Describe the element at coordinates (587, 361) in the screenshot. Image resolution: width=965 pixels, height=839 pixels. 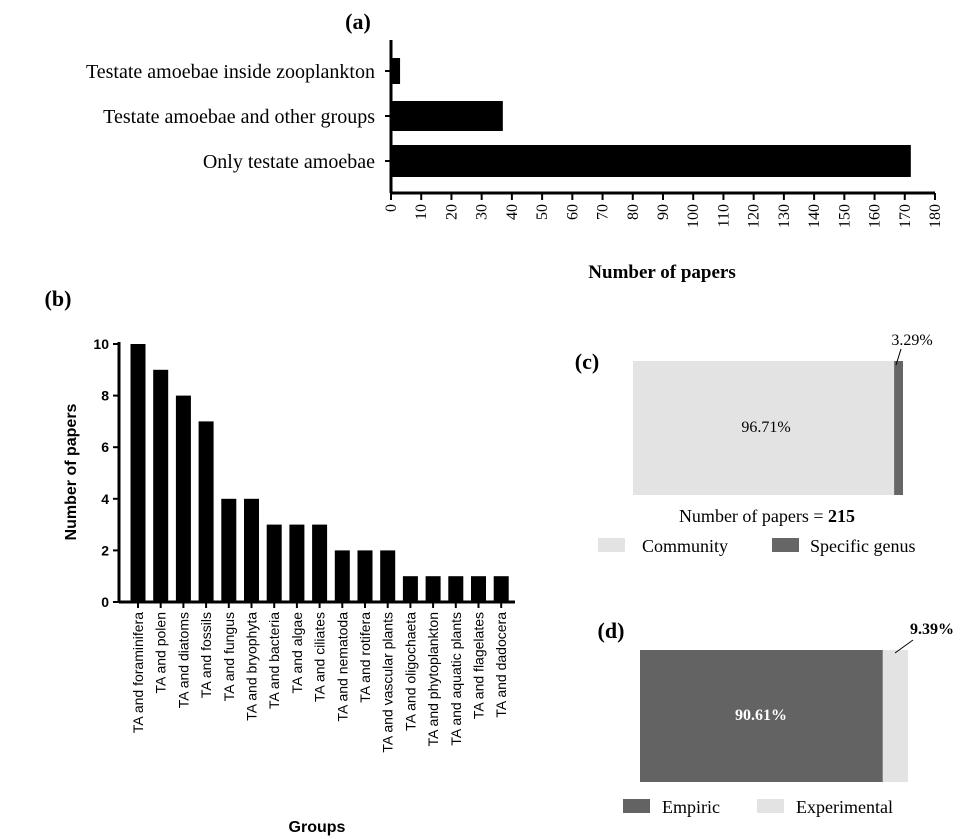
I see `panel-c-label: (c)` at that location.